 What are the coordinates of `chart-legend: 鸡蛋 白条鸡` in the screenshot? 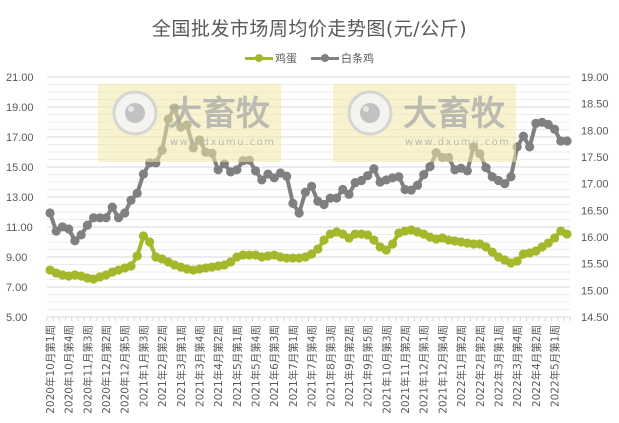 It's located at (309, 58).